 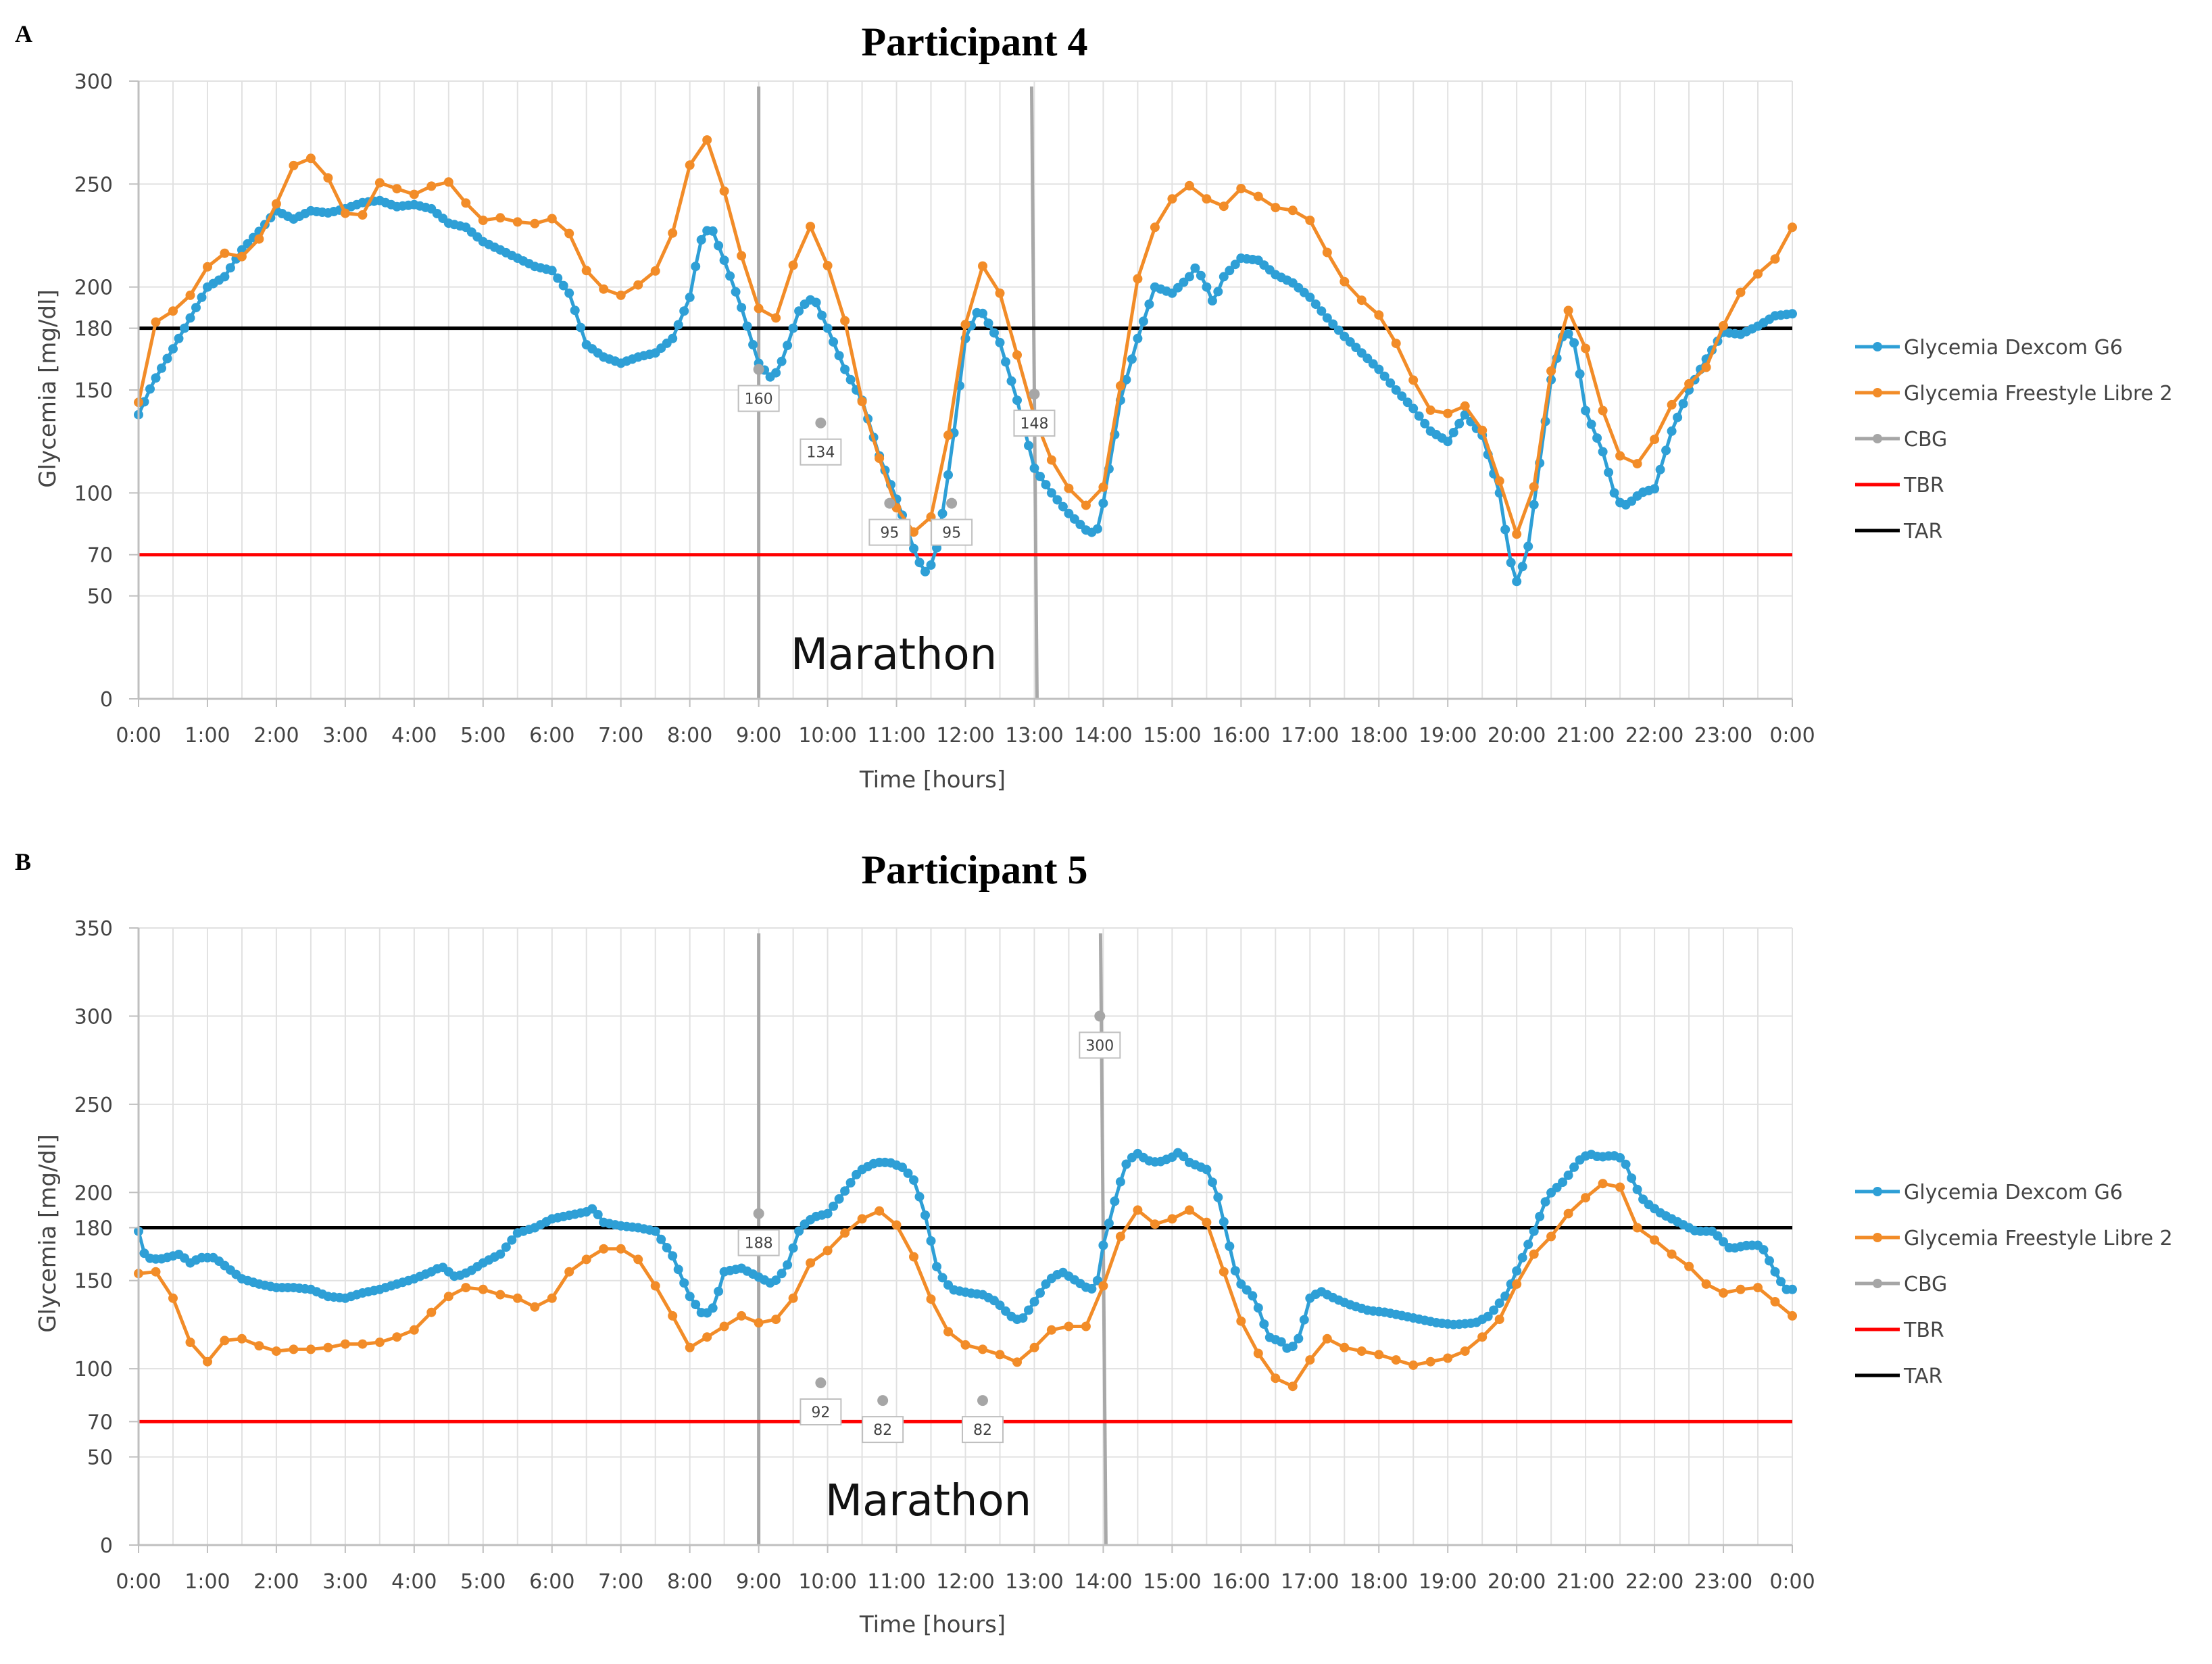 I want to click on cbg-label-box, so click(x=982, y=1430).